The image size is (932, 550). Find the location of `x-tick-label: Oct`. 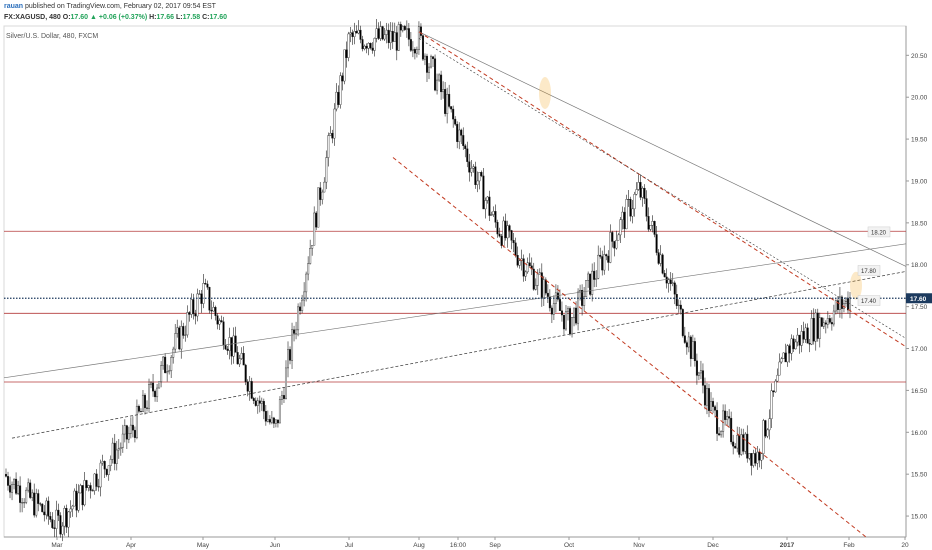

x-tick-label: Oct is located at coordinates (569, 545).